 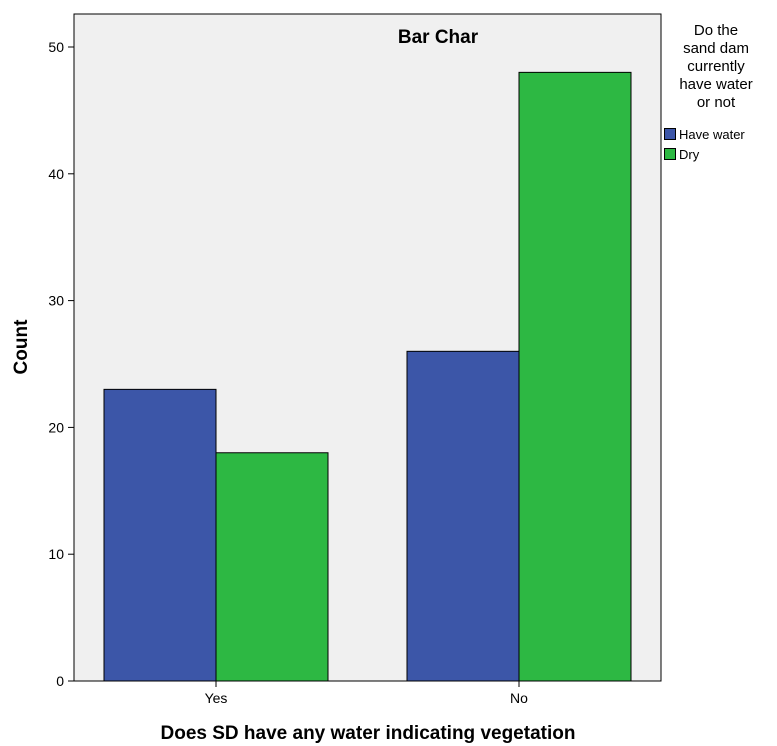 What do you see at coordinates (272, 567) in the screenshot?
I see `bar-dry-yes` at bounding box center [272, 567].